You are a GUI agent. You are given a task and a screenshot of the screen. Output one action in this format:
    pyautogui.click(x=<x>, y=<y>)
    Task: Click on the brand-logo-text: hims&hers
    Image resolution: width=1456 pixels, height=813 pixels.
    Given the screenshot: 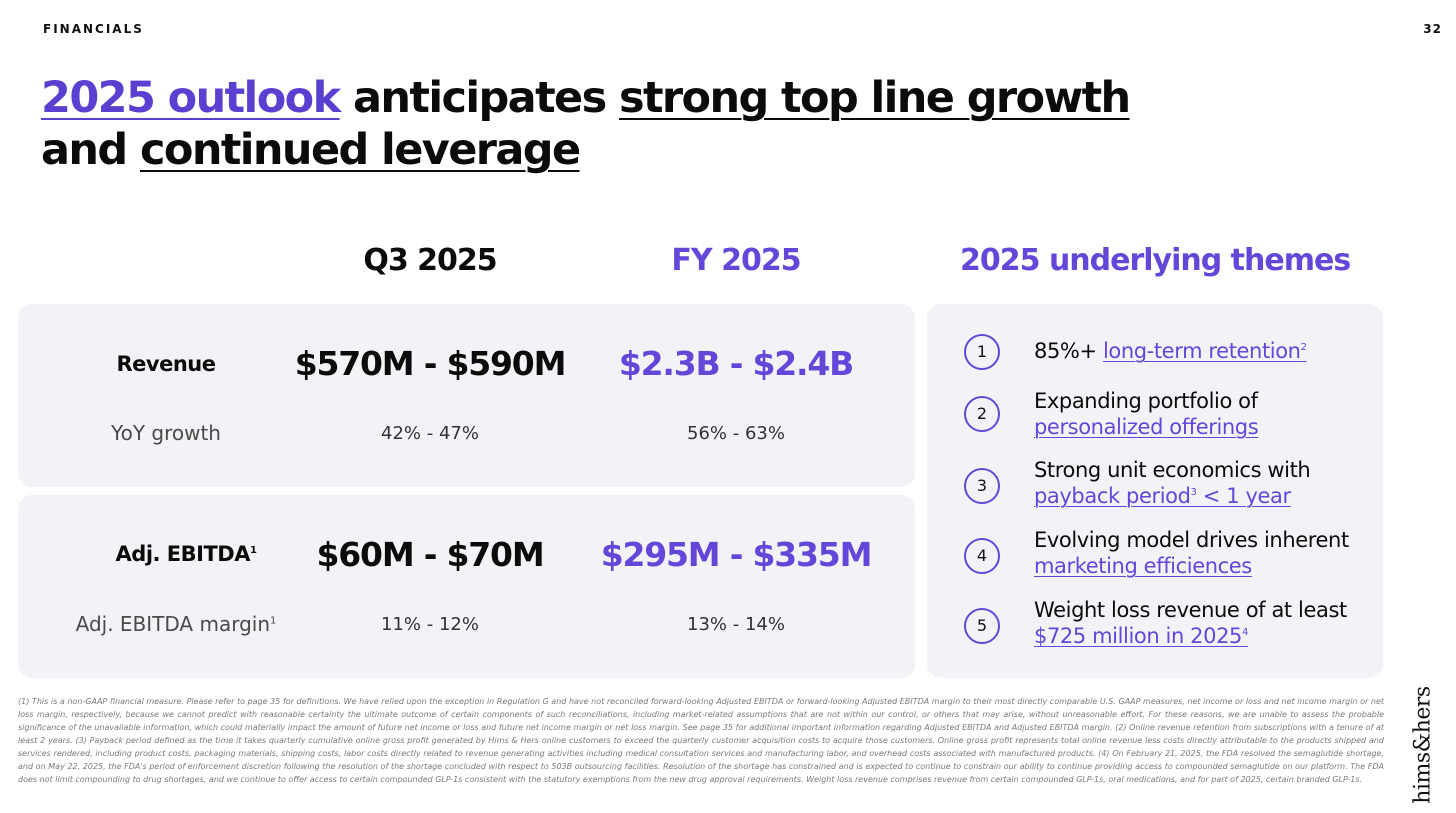 What is the action you would take?
    pyautogui.click(x=1423, y=745)
    